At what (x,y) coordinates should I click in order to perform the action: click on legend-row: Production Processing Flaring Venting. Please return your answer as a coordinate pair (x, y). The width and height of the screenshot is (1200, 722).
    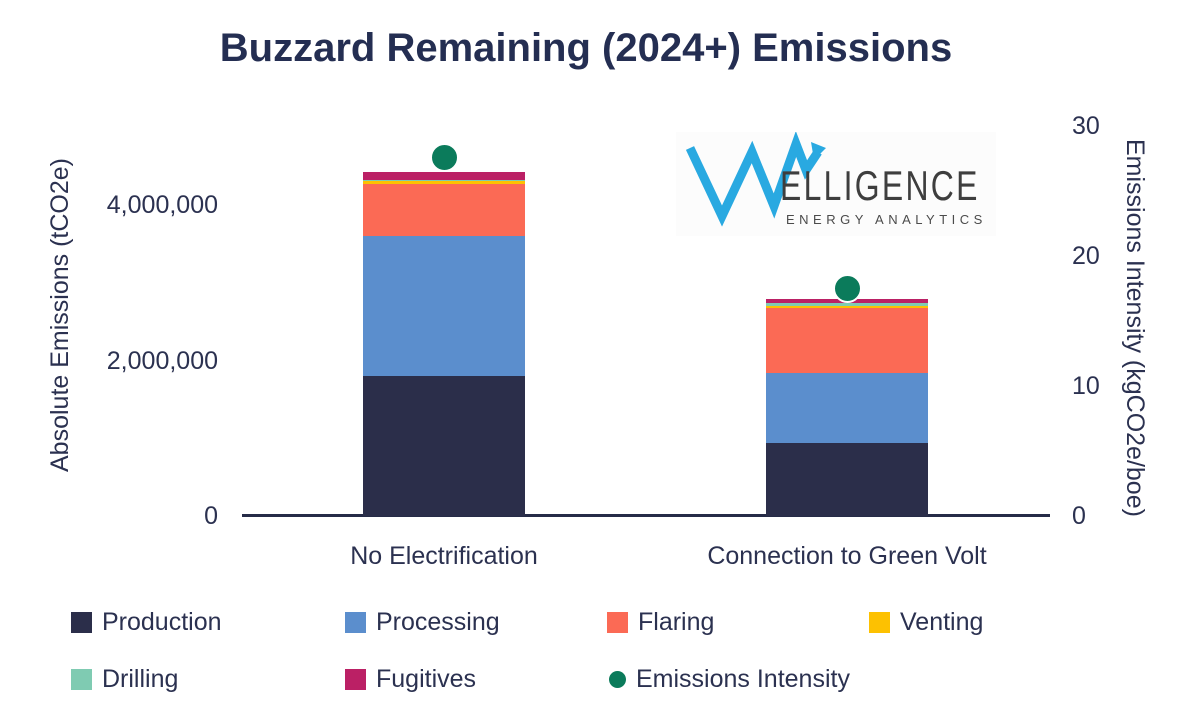
    Looking at the image, I should click on (621, 622).